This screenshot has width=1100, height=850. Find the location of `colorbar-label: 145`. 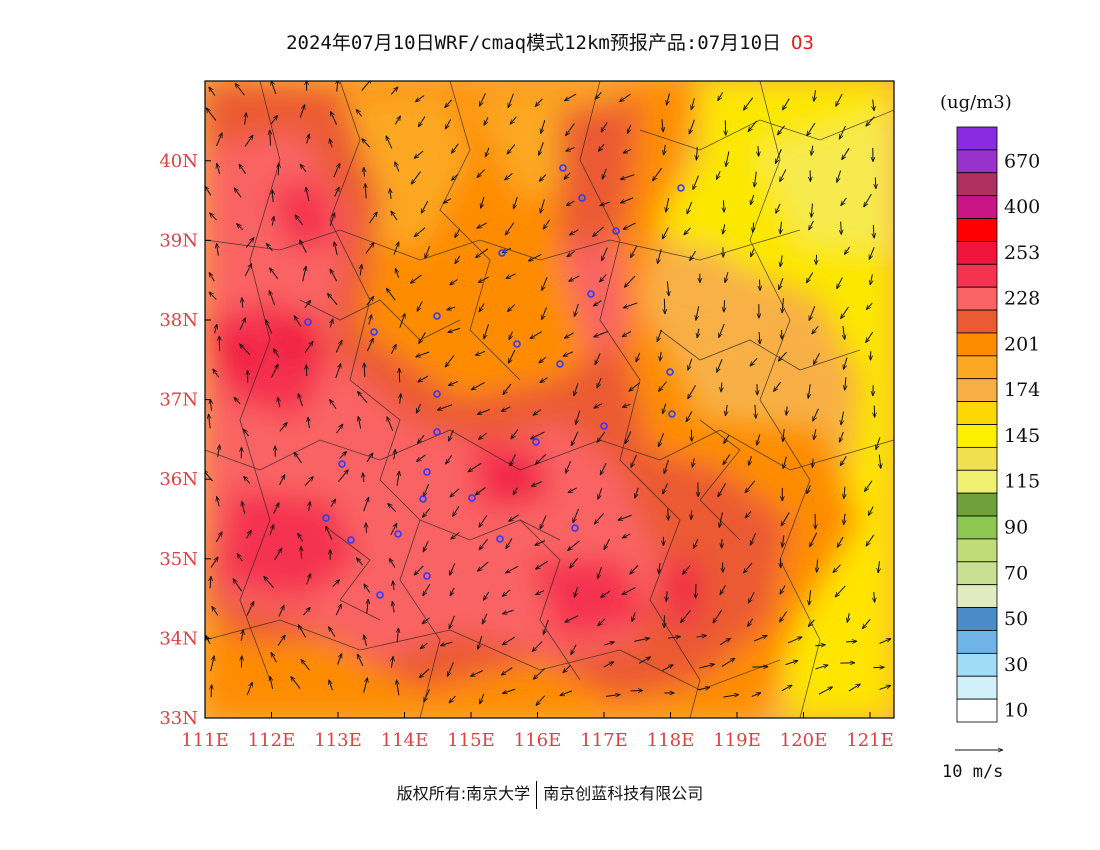

colorbar-label: 145 is located at coordinates (1022, 436).